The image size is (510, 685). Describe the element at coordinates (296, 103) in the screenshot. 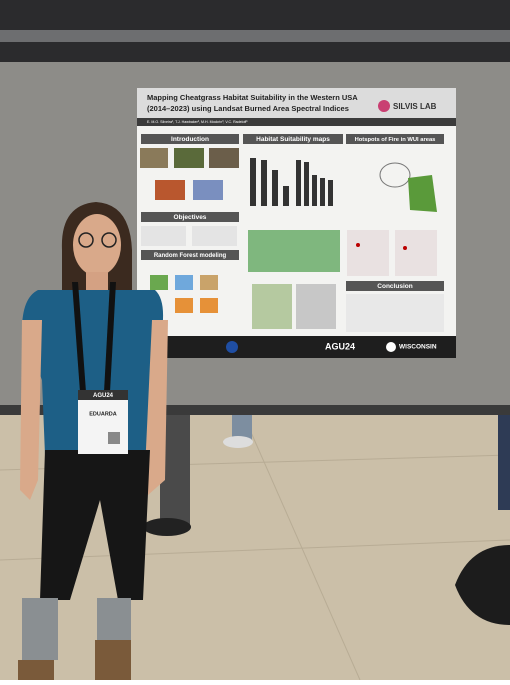

I see `poster-header` at that location.